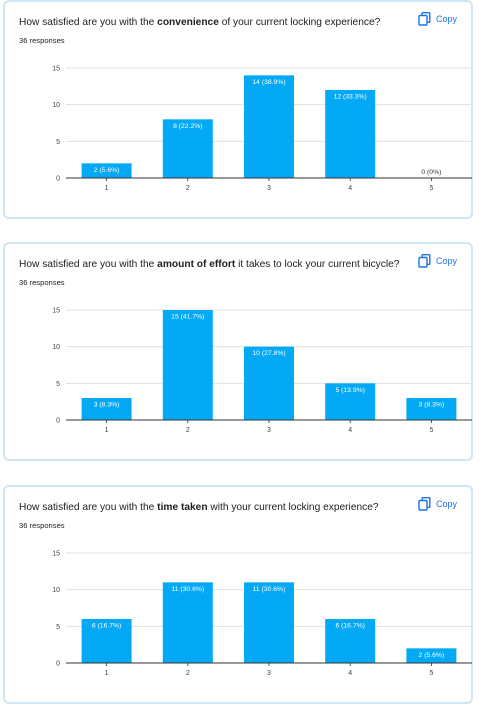 This screenshot has width=479, height=710. What do you see at coordinates (431, 172) in the screenshot?
I see `data-label: 0 (0%)` at bounding box center [431, 172].